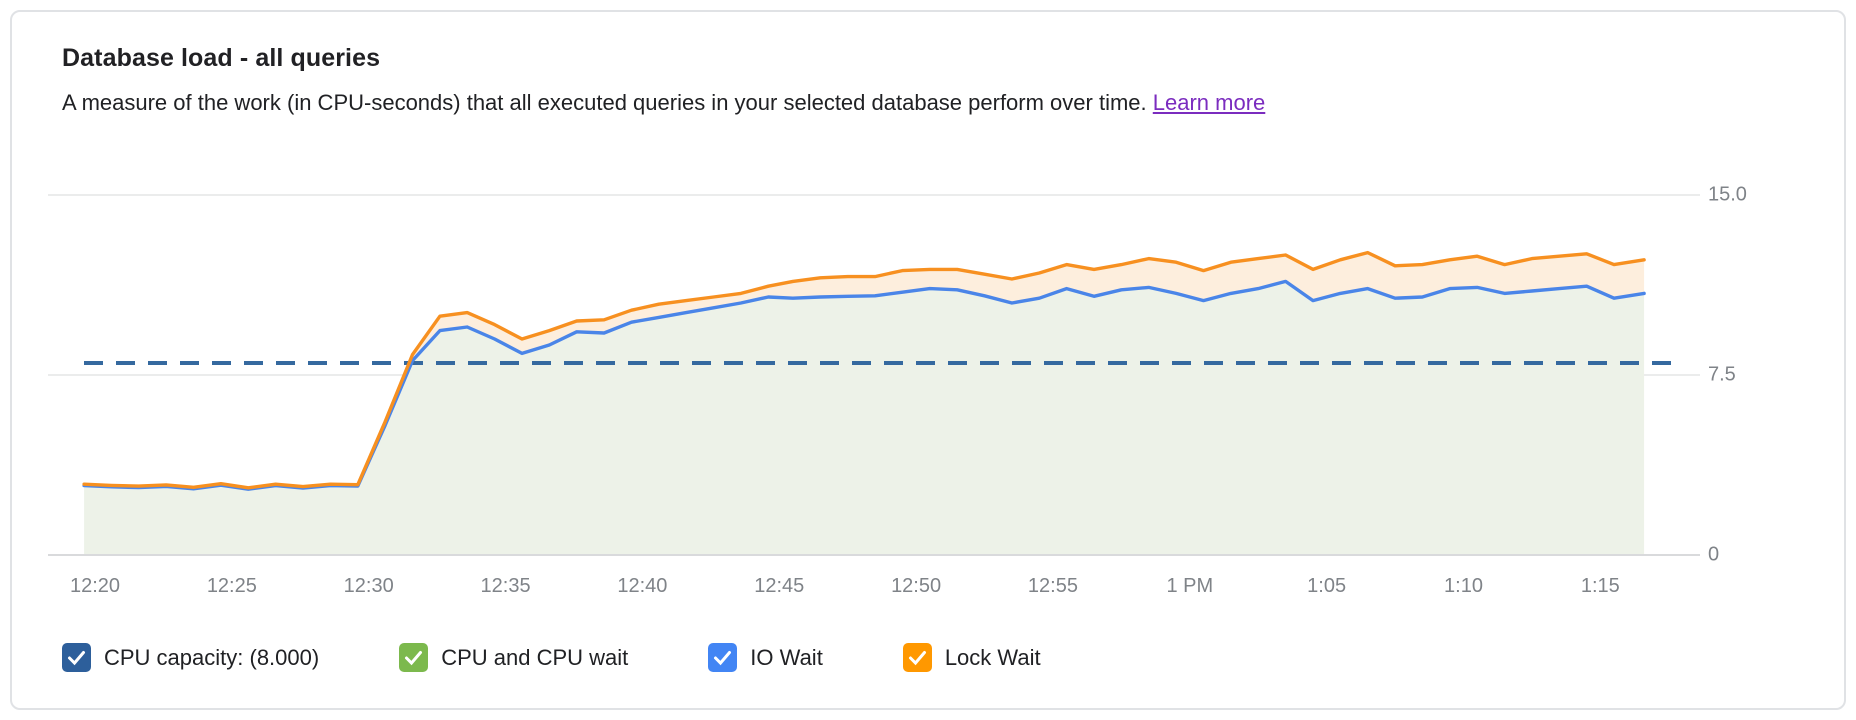 The width and height of the screenshot is (1856, 720). I want to click on legend-item-lock-wait: Lock Wait, so click(971, 657).